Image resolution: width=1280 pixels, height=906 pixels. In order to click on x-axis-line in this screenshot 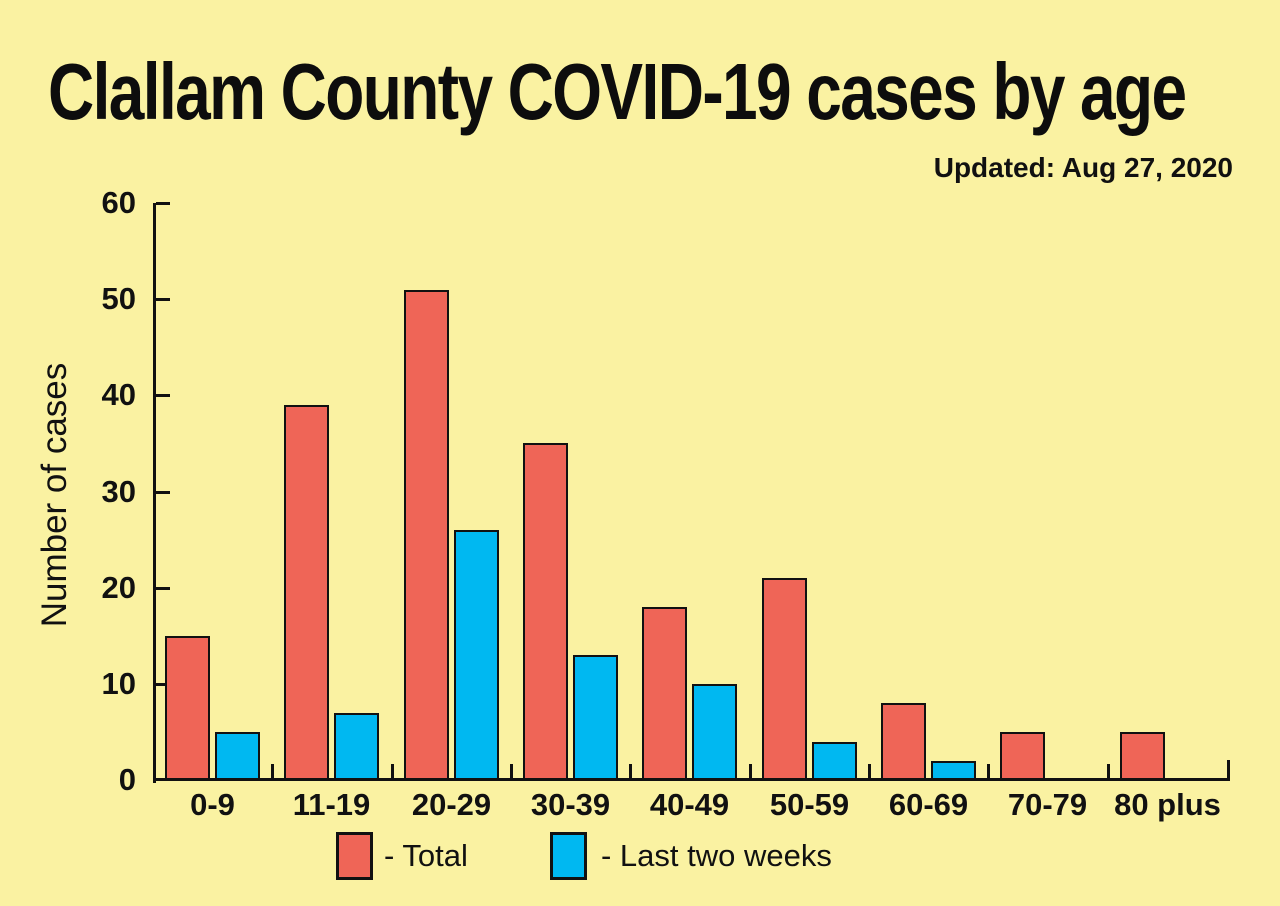, I will do `click(691, 779)`.